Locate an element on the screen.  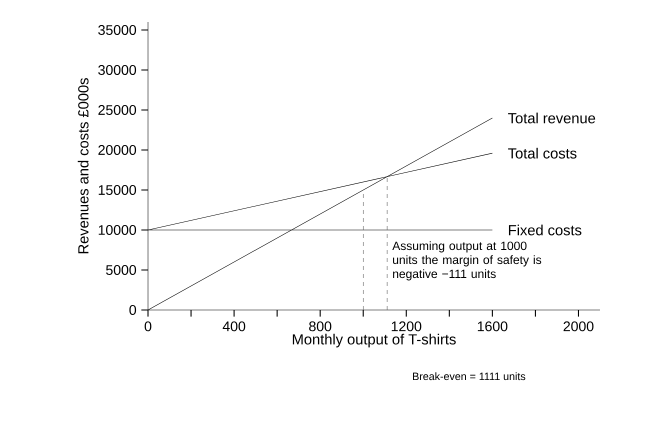
series-label: Fixed costs is located at coordinates (545, 230).